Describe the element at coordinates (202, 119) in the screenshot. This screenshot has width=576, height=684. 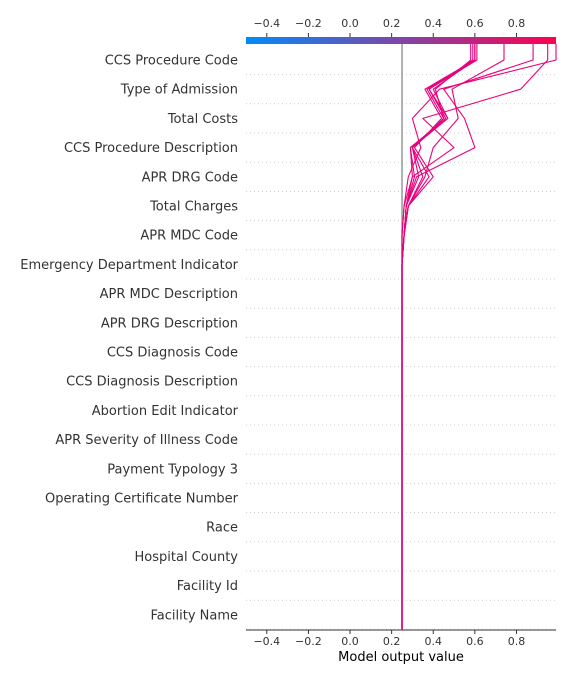
I see `feature-label: Total Costs` at that location.